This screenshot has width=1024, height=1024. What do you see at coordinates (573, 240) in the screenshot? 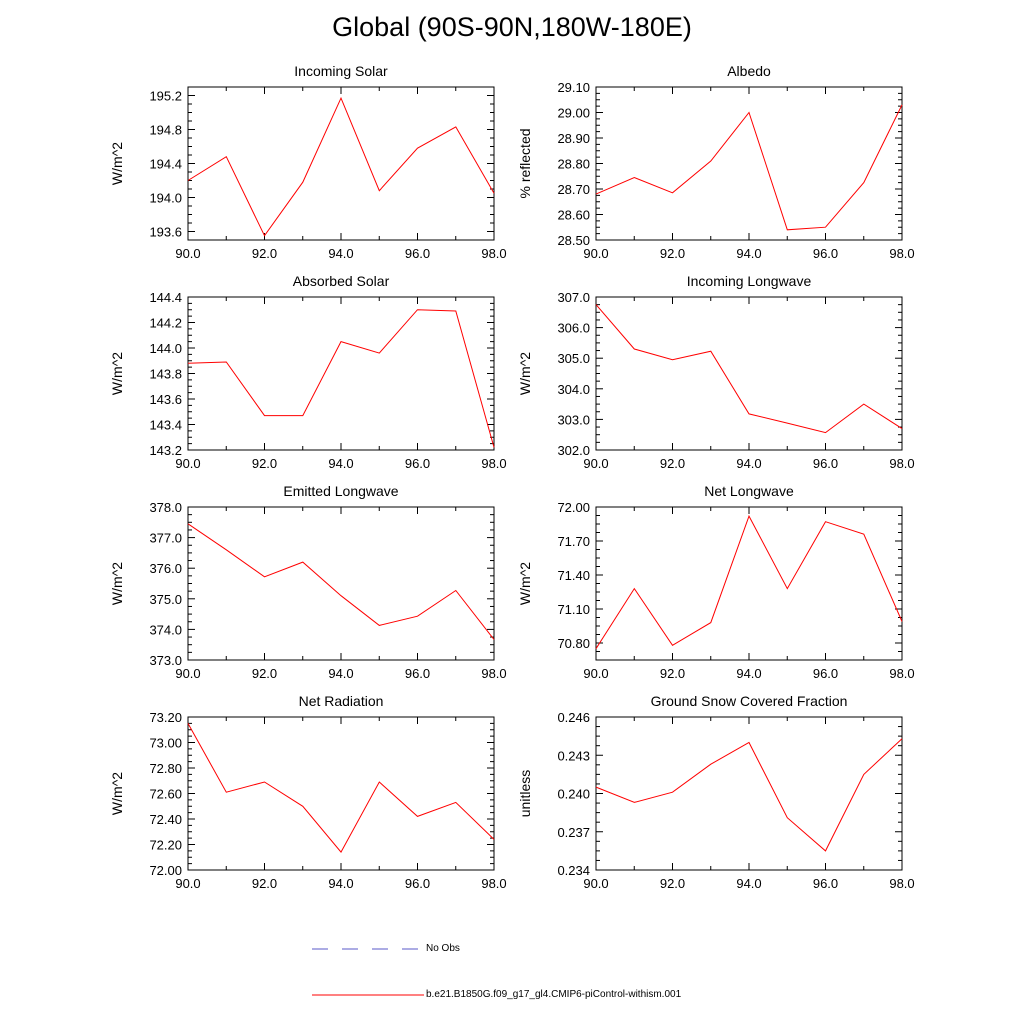
I see `y-tick-label: 28.50` at bounding box center [573, 240].